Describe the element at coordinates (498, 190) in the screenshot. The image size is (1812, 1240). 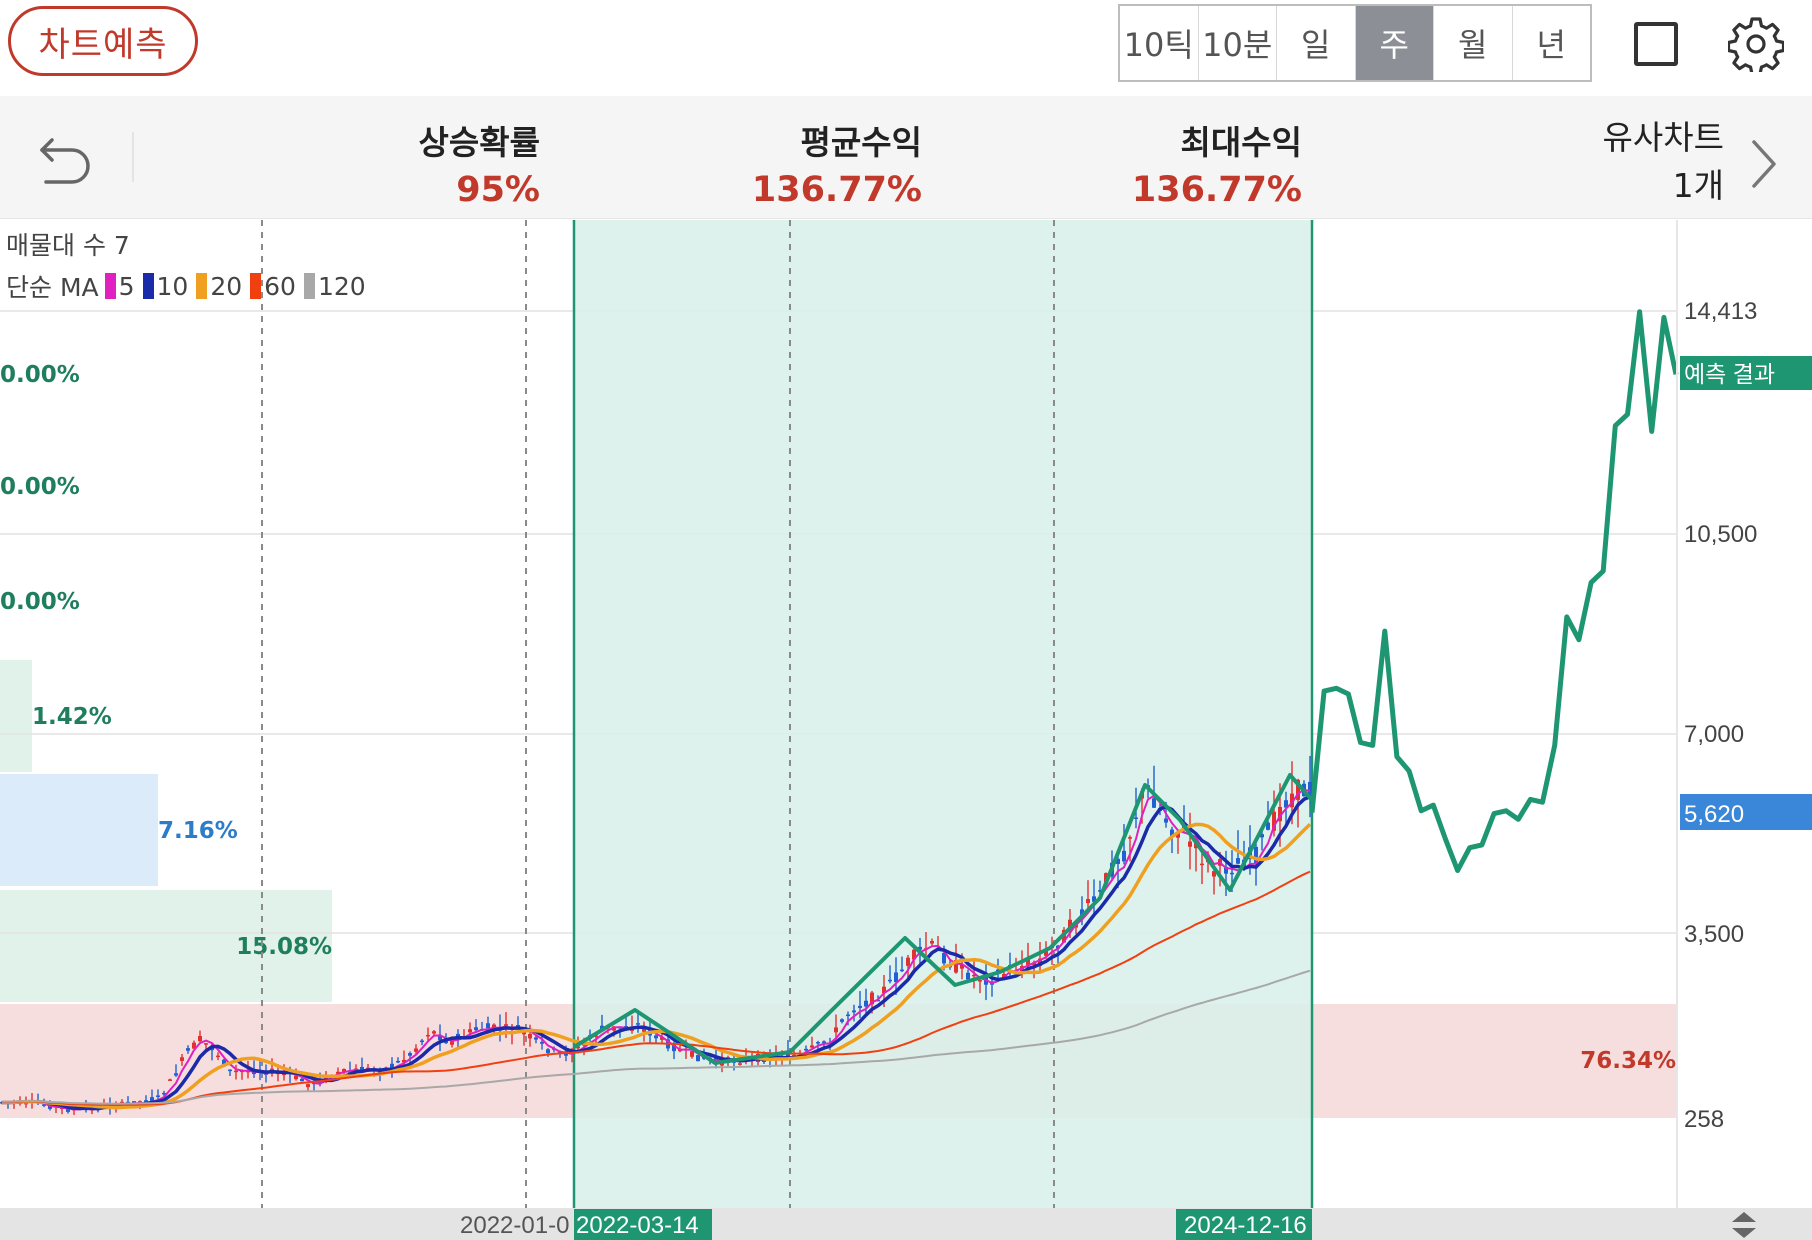
I see `rise-probability-value: 95%` at that location.